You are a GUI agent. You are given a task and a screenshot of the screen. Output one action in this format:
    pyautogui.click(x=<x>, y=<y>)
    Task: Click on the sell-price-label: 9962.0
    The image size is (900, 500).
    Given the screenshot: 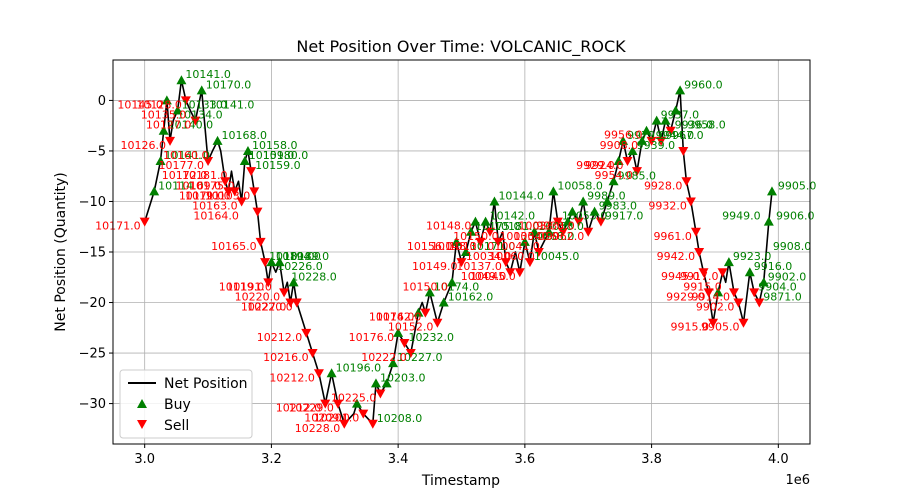 What is the action you would take?
    pyautogui.click(x=565, y=236)
    